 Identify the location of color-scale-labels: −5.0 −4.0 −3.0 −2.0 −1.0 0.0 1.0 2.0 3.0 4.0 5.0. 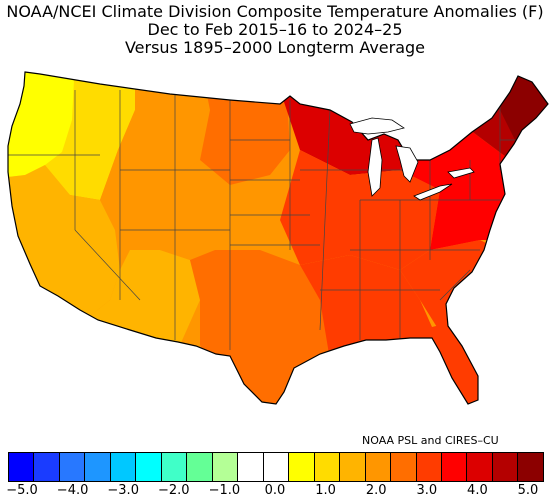
(275, 491).